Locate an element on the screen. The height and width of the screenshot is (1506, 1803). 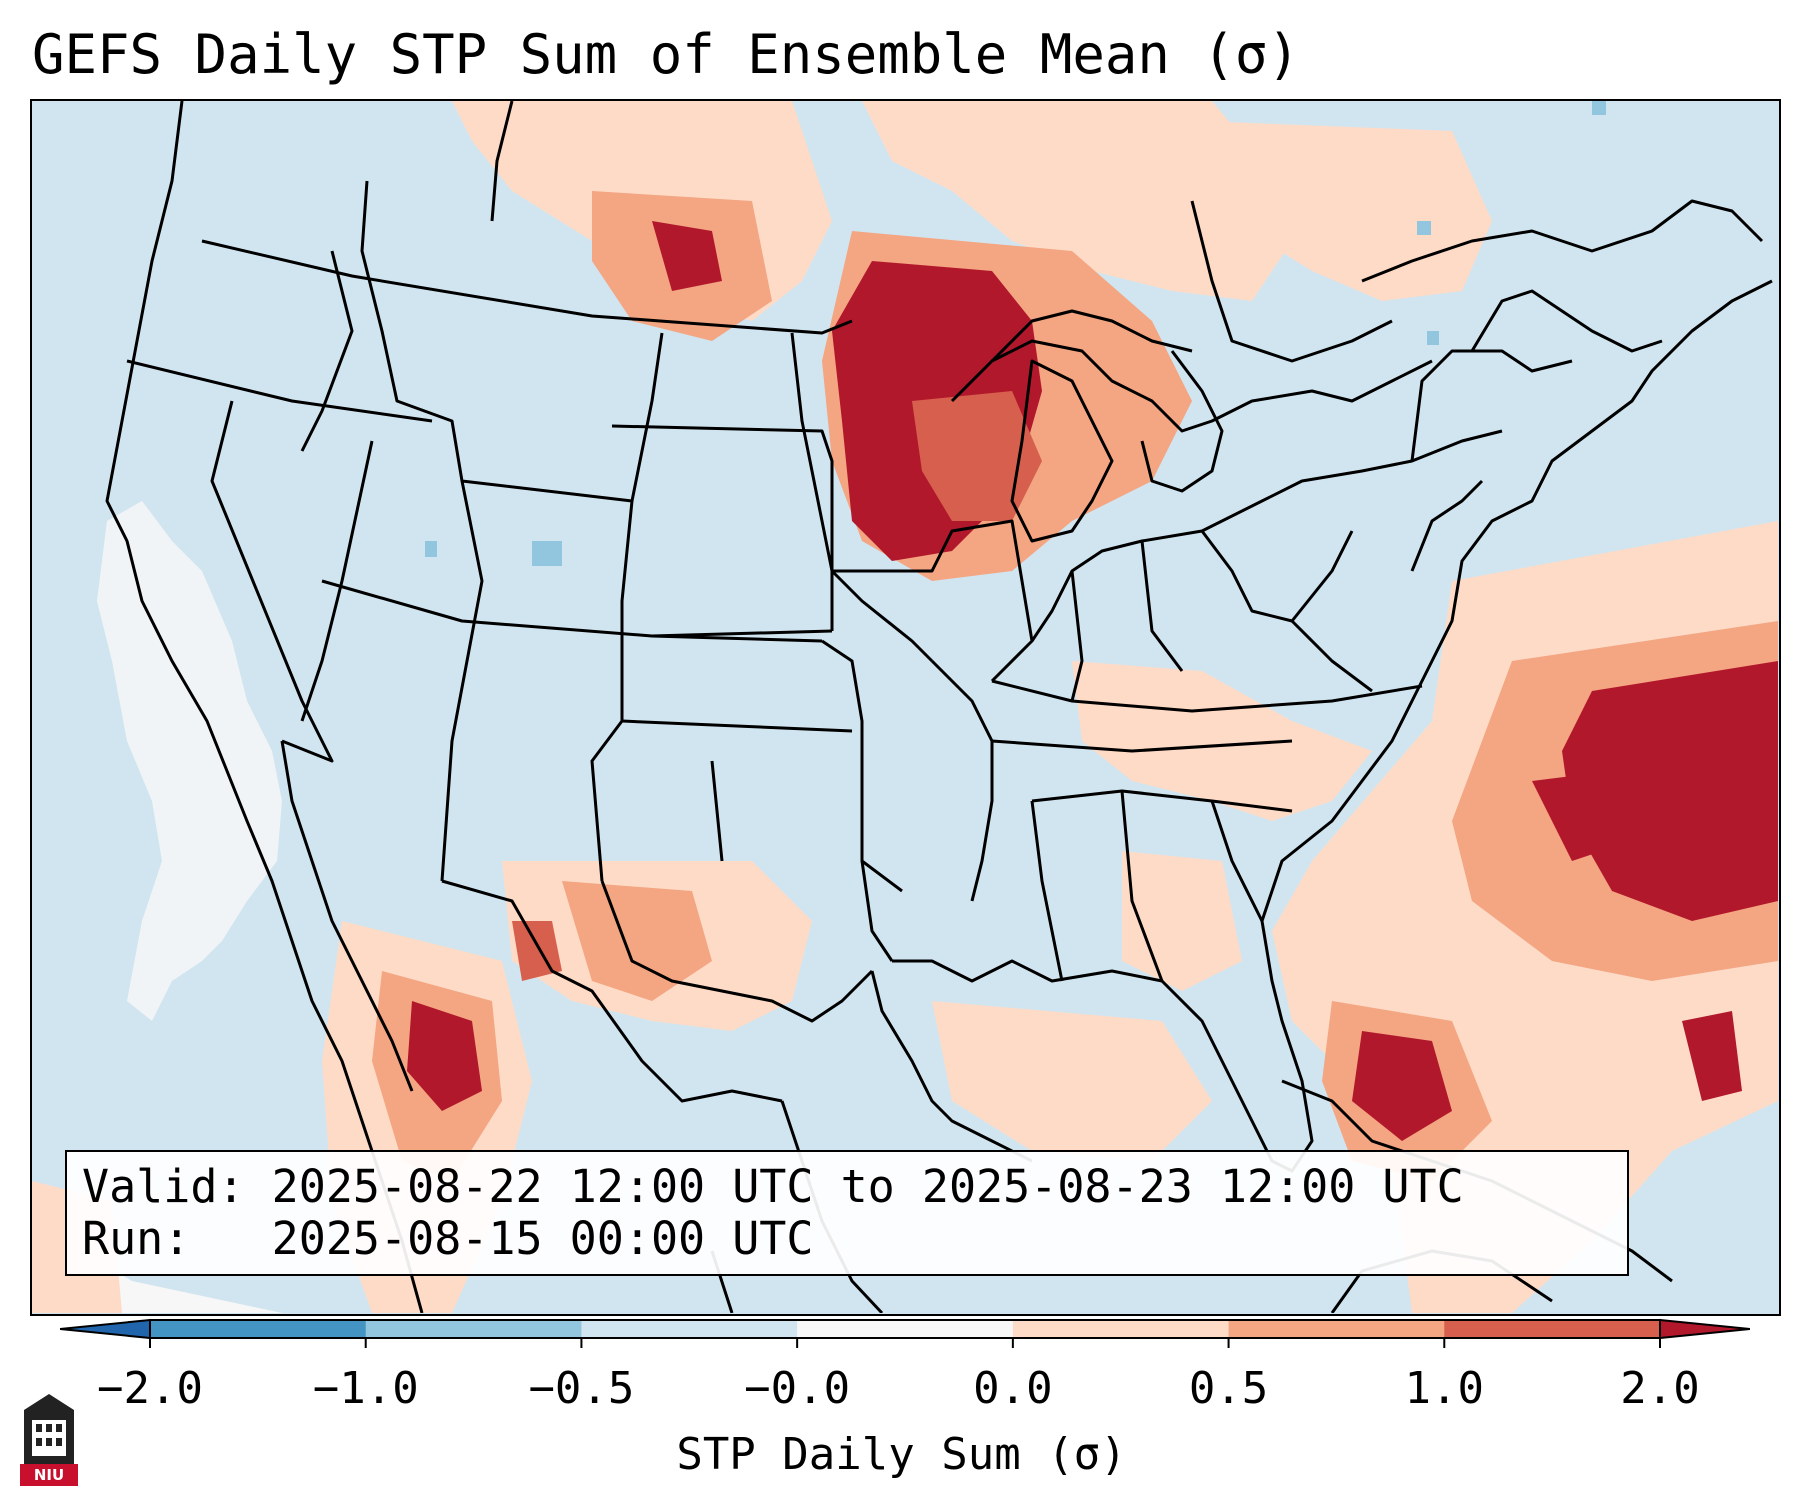
logo-text: NIU is located at coordinates (49, 1475).